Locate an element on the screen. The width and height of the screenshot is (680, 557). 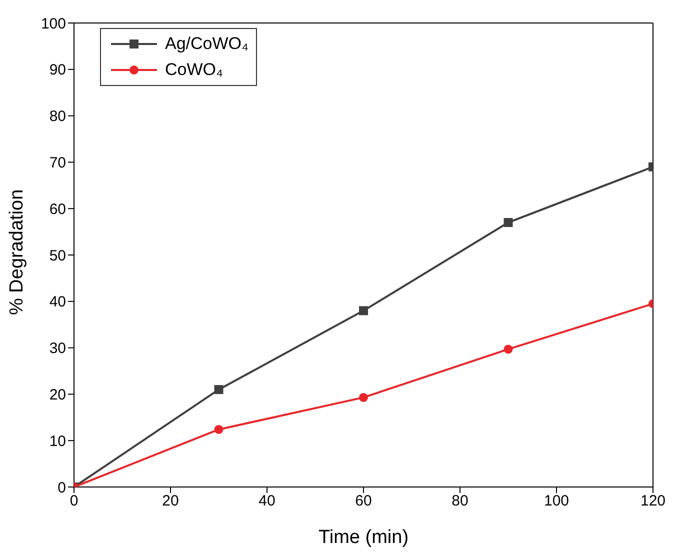
x-tick-label: 60 is located at coordinates (363, 501).